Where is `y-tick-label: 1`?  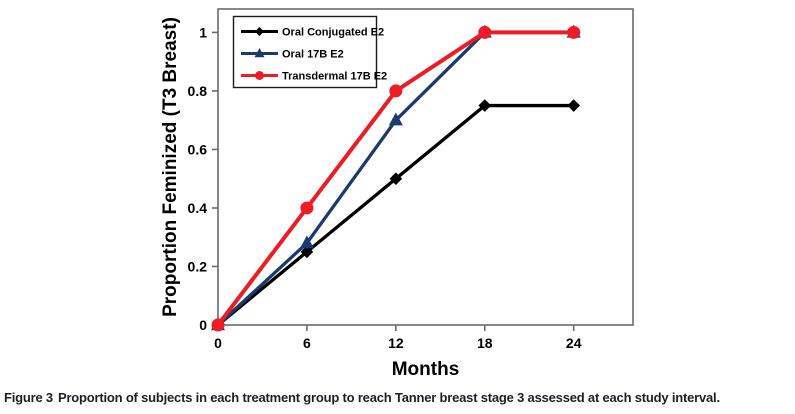
y-tick-label: 1 is located at coordinates (203, 32).